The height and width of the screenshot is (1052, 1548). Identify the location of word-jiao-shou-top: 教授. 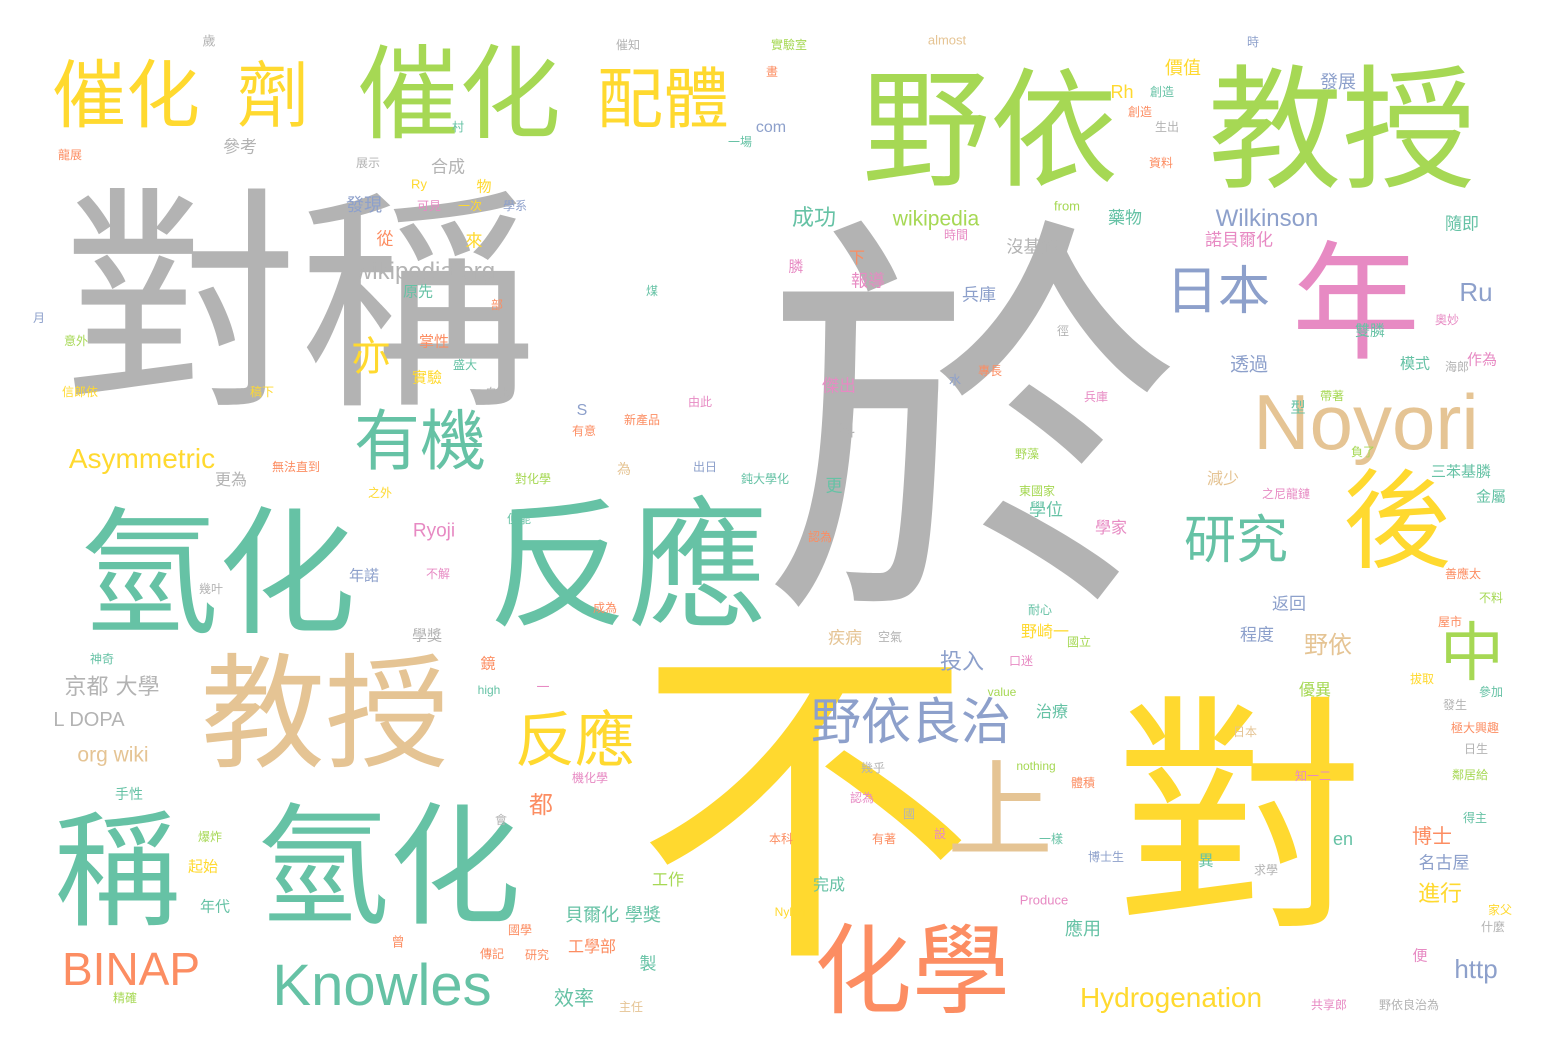
(1342, 131).